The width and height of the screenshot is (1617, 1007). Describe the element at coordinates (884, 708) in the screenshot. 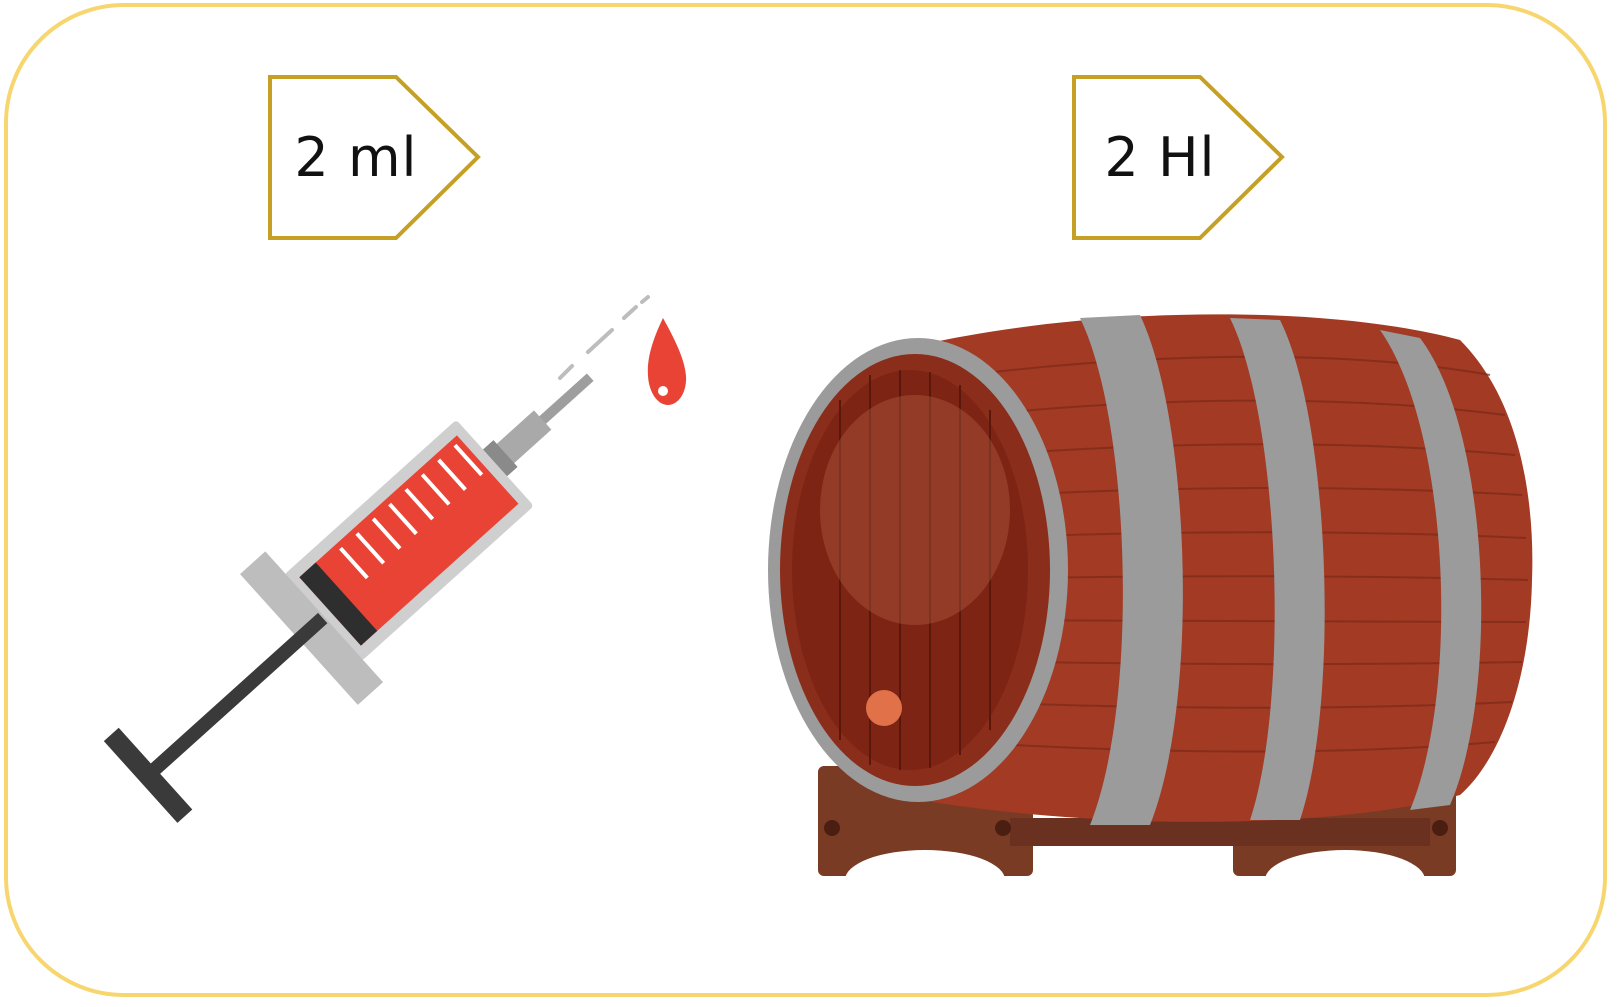

I see `barrel-tap-icon` at that location.